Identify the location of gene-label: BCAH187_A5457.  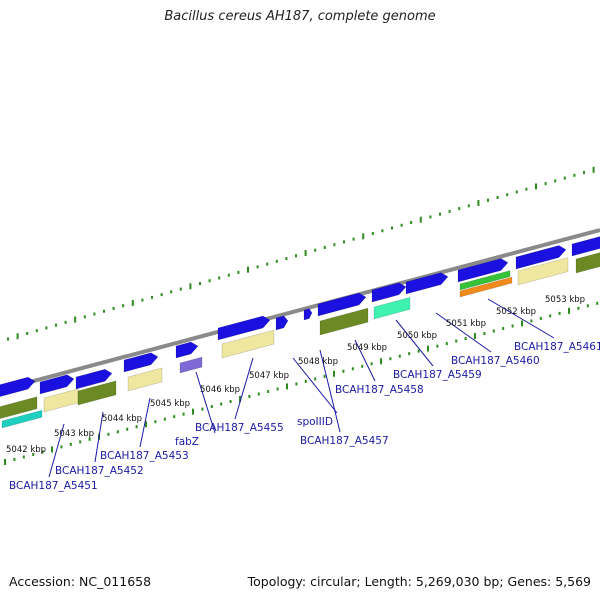
(344, 441).